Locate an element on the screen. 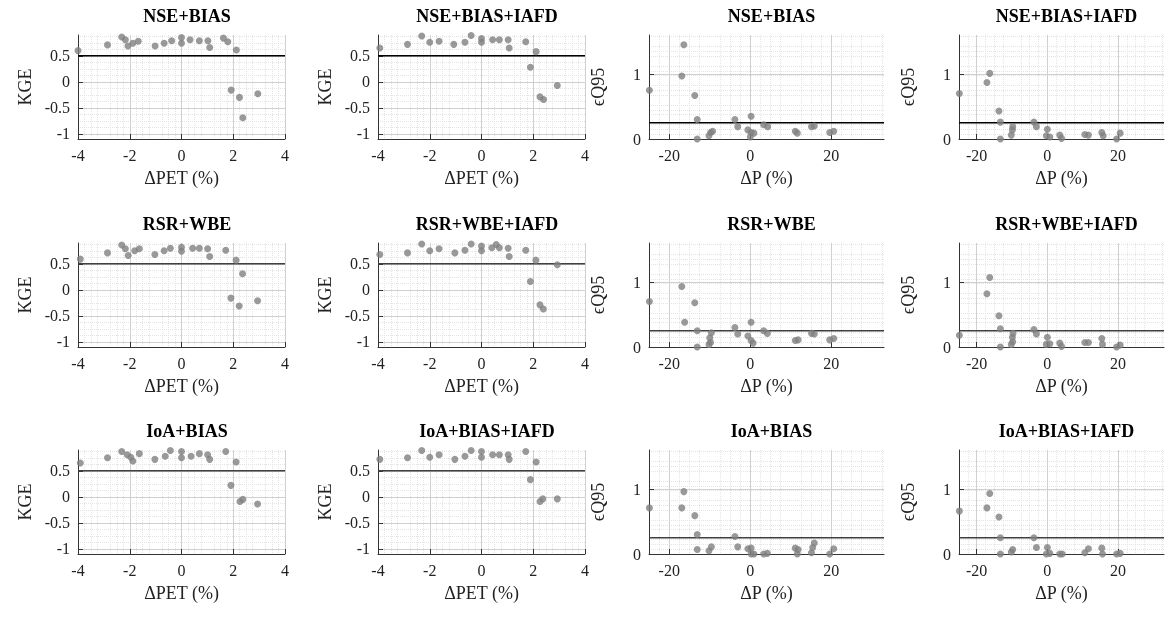  chart-title: NSE+BIAS+IAFD is located at coordinates (487, 16).